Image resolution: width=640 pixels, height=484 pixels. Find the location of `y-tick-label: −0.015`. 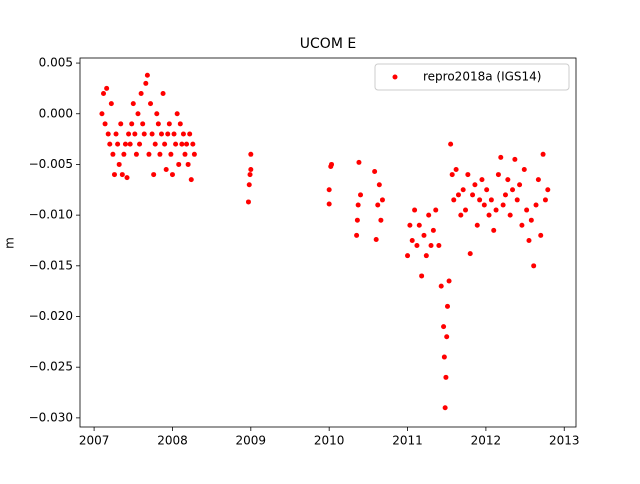

y-tick-label: −0.015 is located at coordinates (51, 265).